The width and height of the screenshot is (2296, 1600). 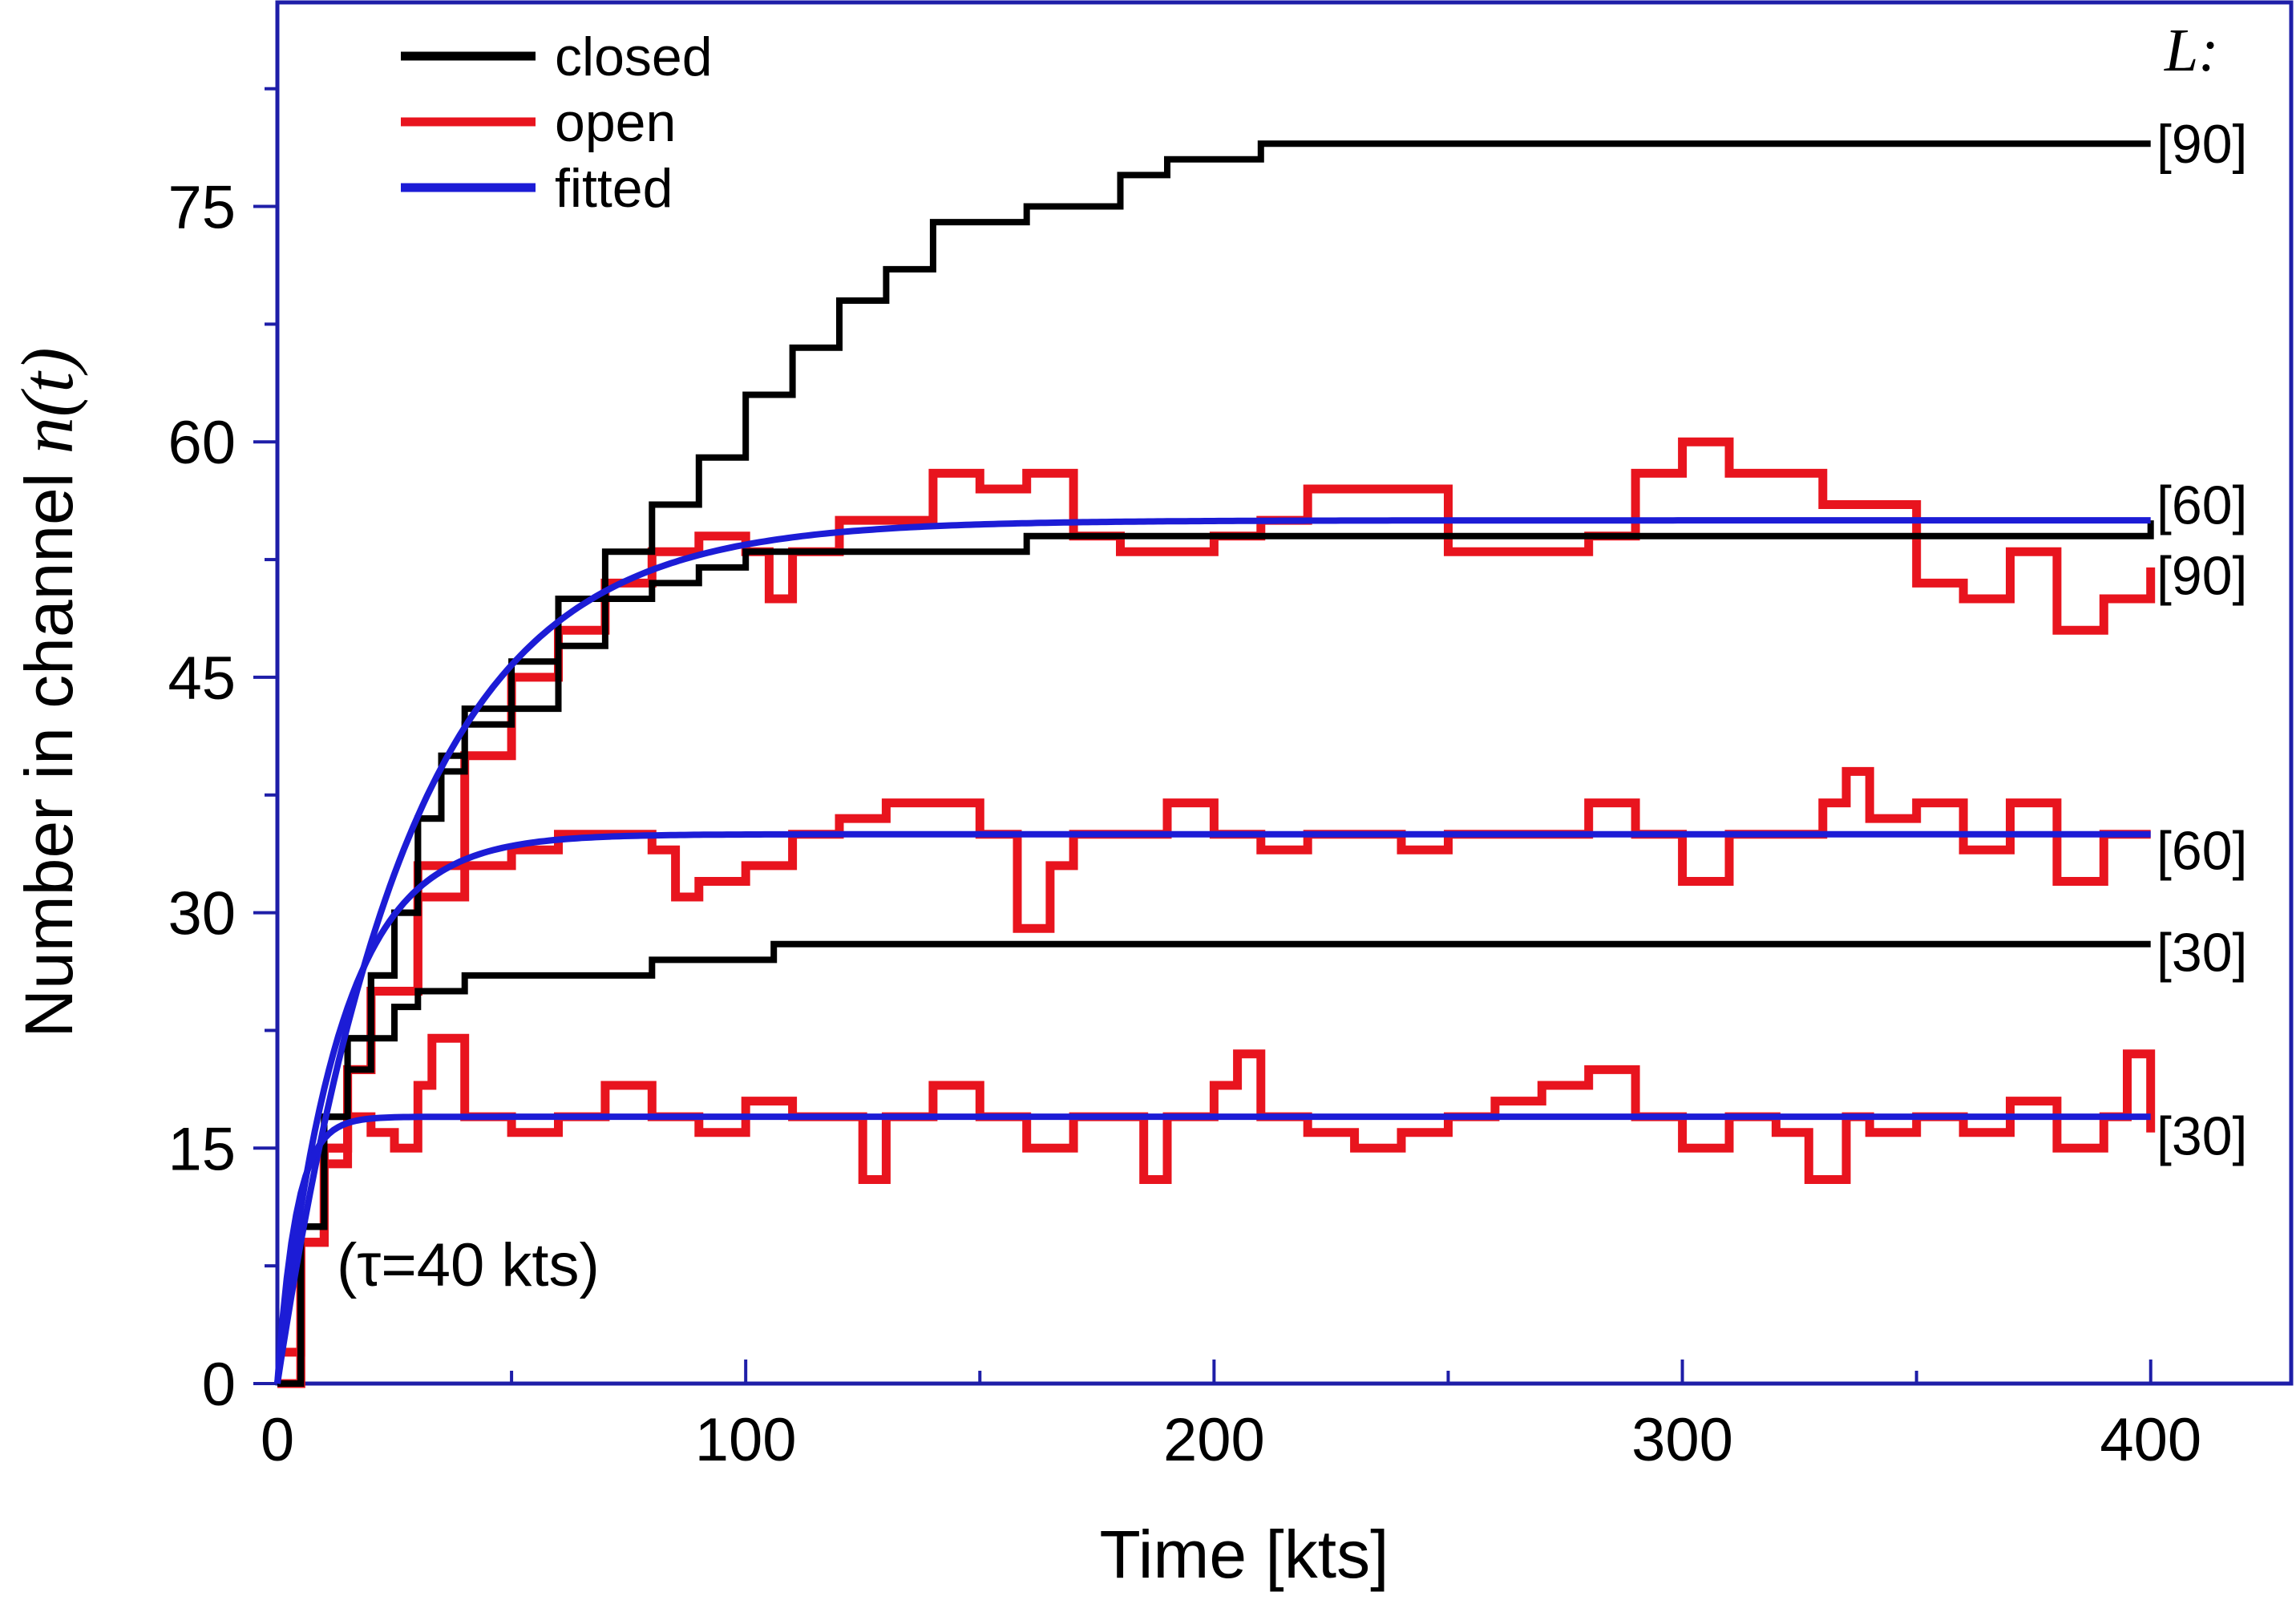 I want to click on series-labels: [90] [60] [90] [60] [30] [30], so click(x=2202, y=640).